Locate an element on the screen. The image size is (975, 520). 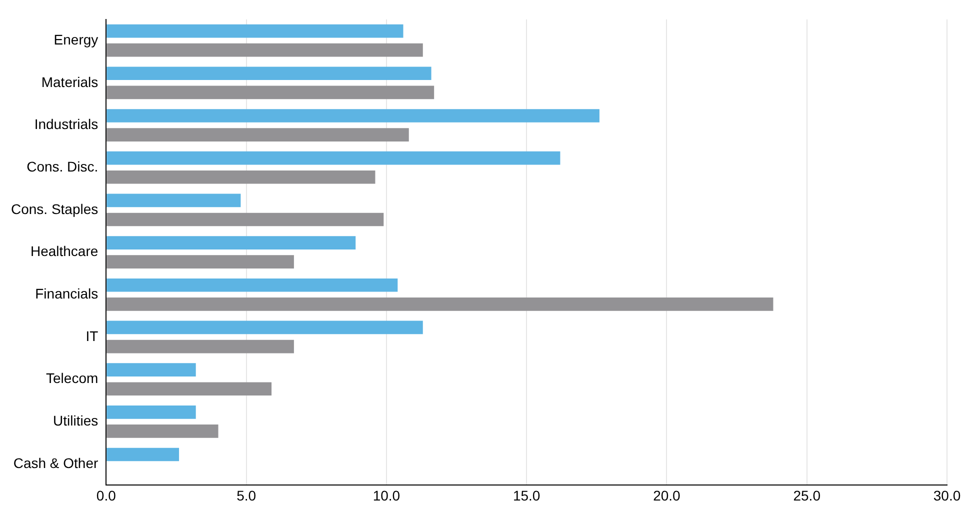
y-tick-label: Industrials is located at coordinates (66, 124).